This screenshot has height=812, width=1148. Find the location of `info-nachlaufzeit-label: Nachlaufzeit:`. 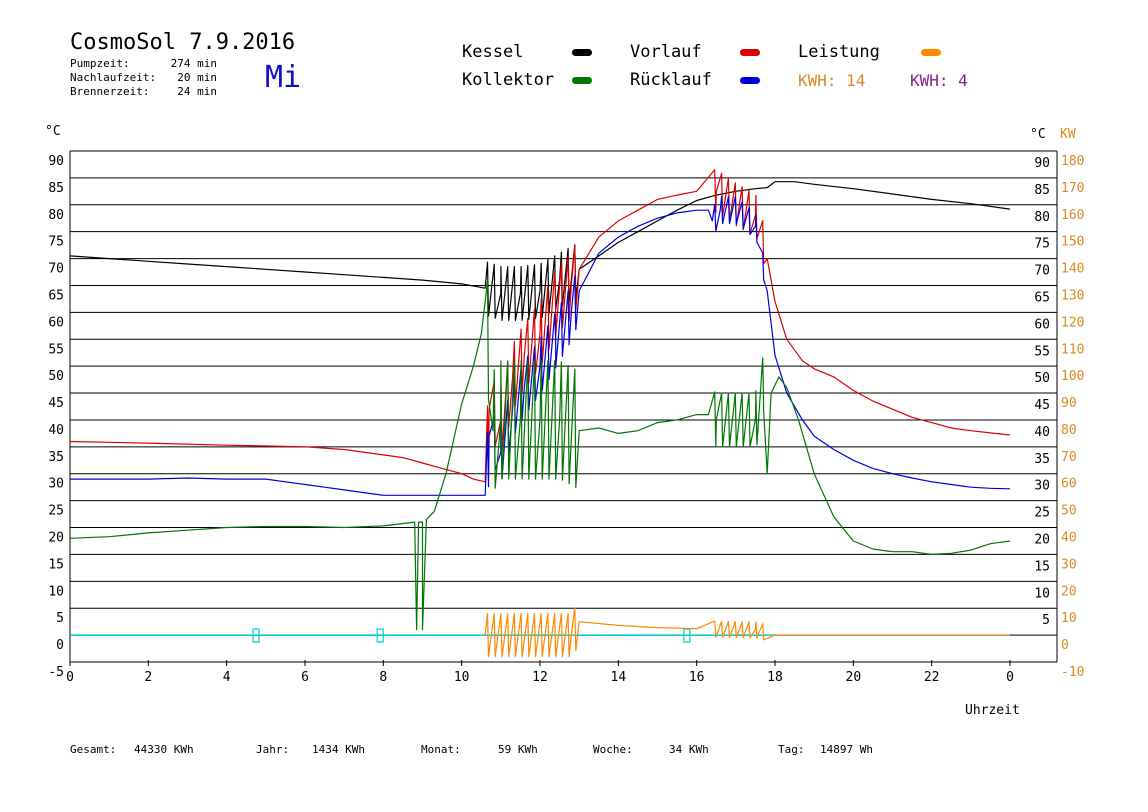

info-nachlaufzeit-label: Nachlaufzeit: is located at coordinates (113, 77).